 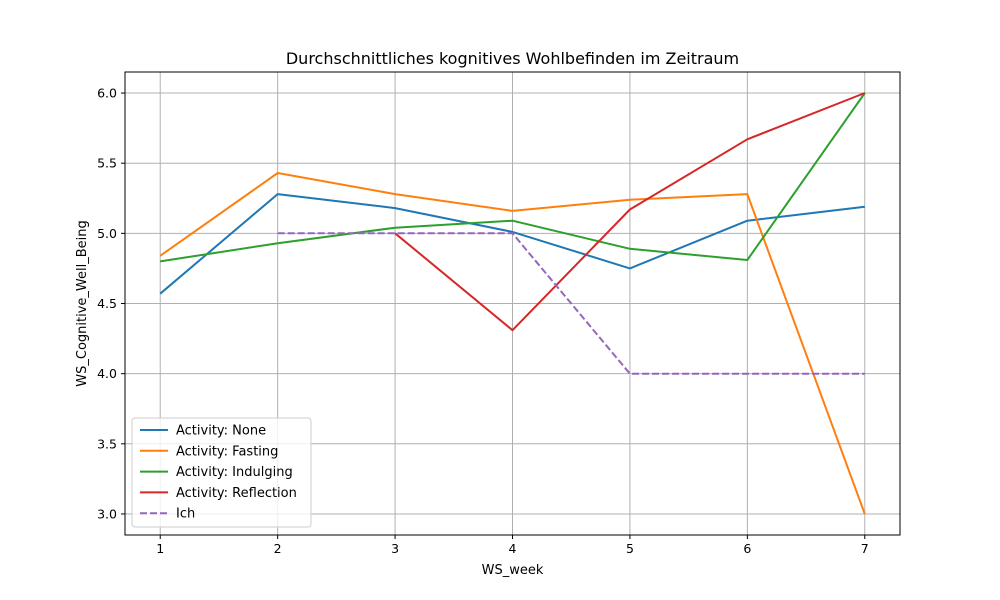 What do you see at coordinates (571, 303) in the screenshot?
I see `series-line-ich` at bounding box center [571, 303].